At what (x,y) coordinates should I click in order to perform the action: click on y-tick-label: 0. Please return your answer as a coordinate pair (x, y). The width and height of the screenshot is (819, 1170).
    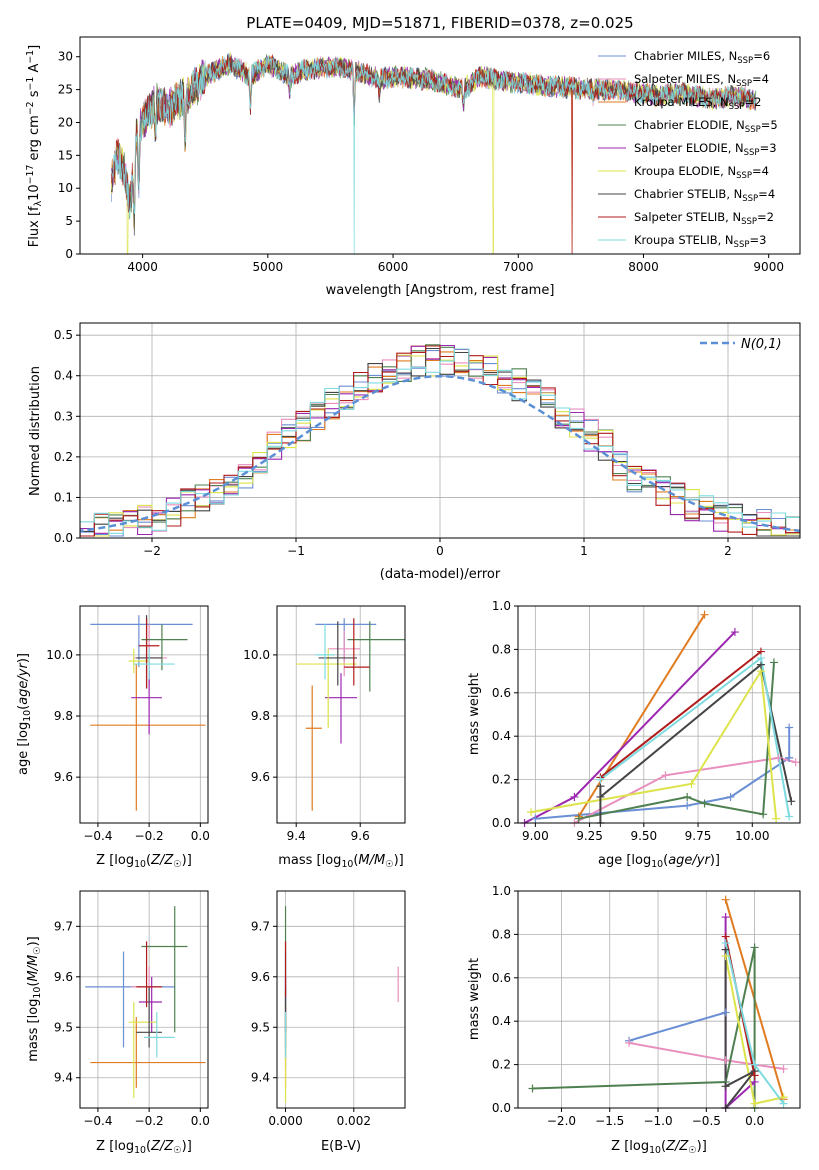
    Looking at the image, I should click on (69, 254).